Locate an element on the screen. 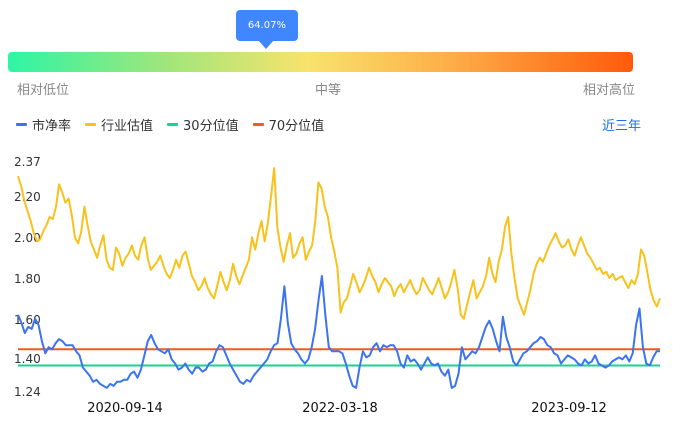 Image resolution: width=686 pixels, height=442 pixels. y-tick-label: 1.24 is located at coordinates (27, 392).